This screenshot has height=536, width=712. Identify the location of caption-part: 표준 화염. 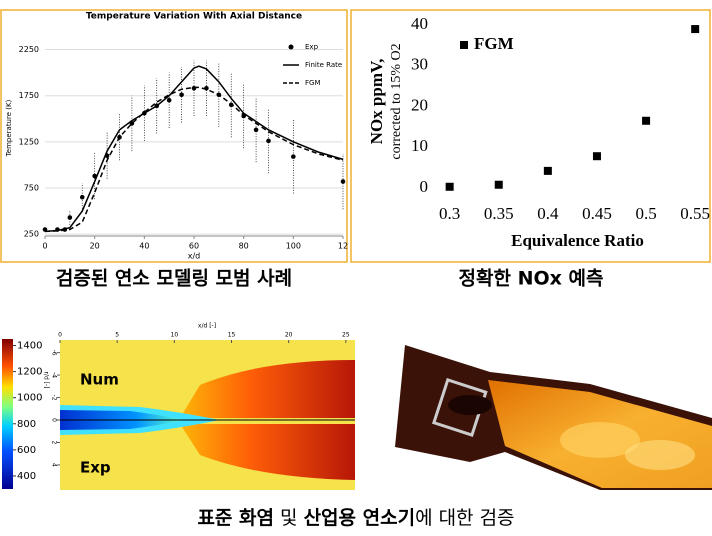
(235, 518).